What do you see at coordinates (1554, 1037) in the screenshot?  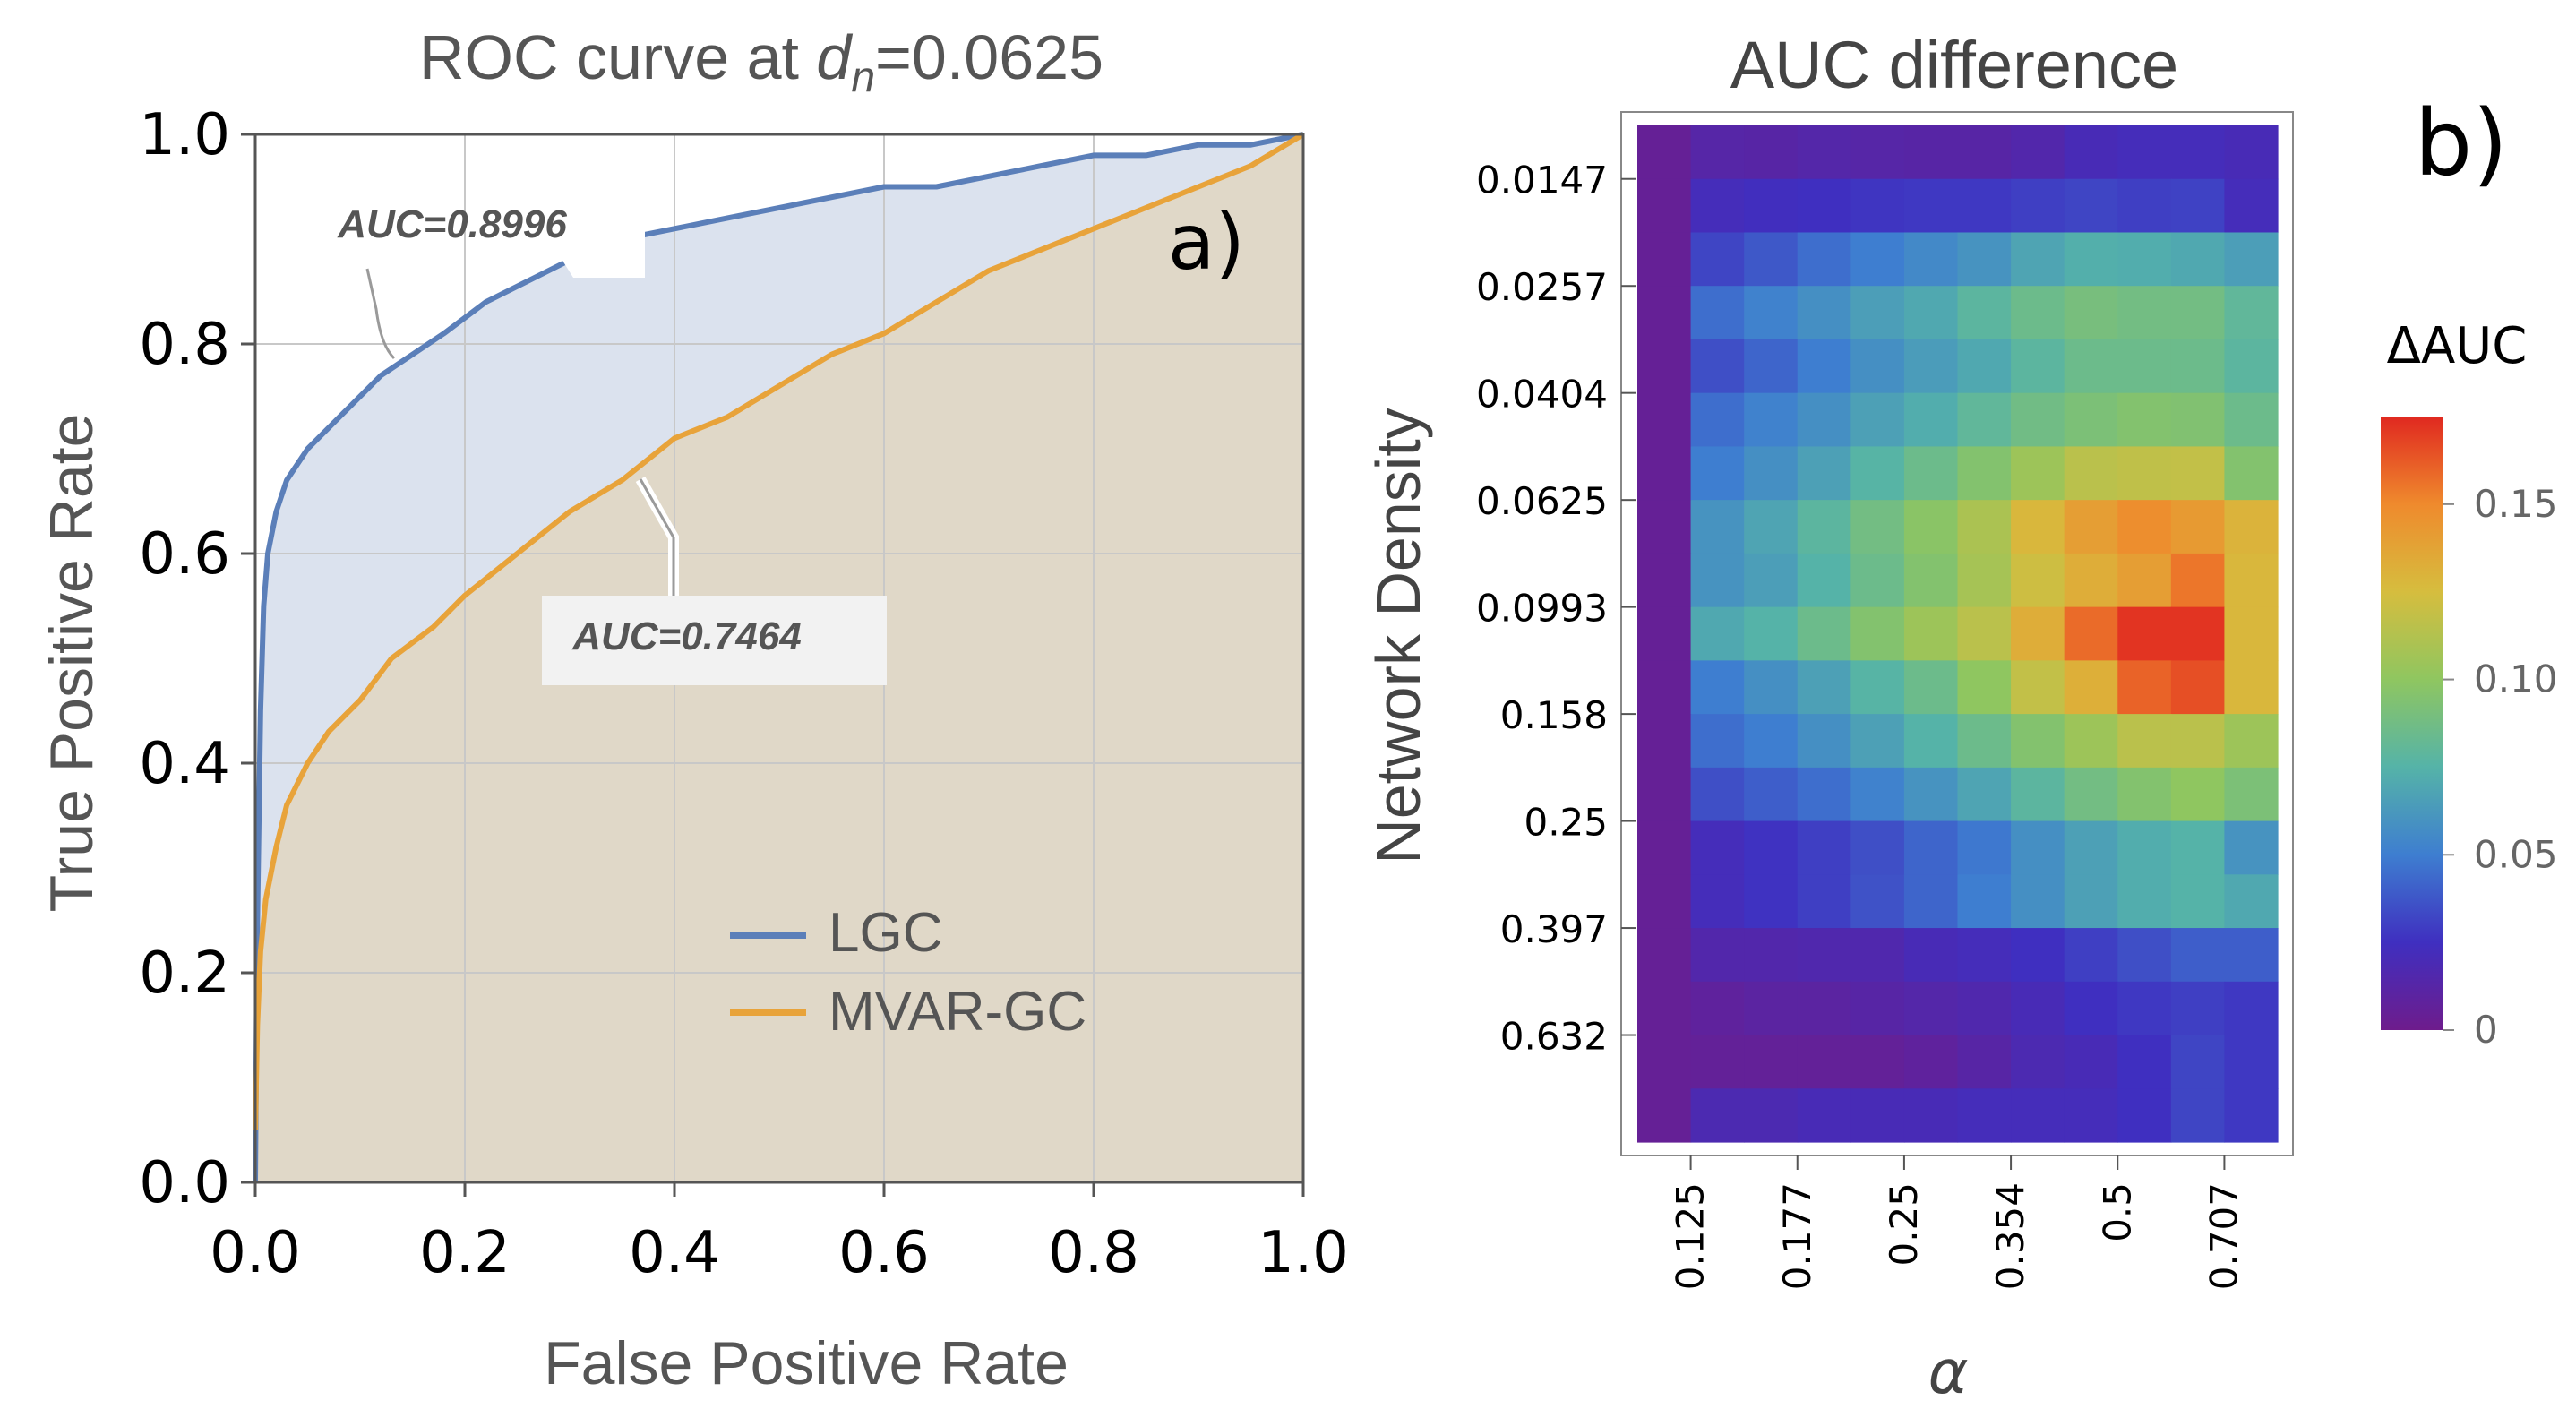 I see `heatmap-y-tick-label: 0.632` at bounding box center [1554, 1037].